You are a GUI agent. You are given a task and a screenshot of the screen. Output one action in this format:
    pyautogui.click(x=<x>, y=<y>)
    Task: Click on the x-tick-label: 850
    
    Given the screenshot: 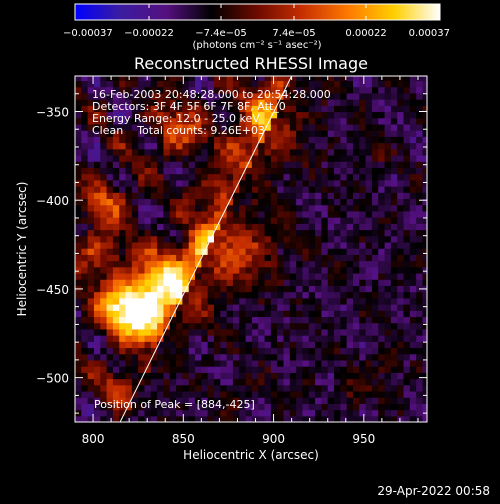 What is the action you would take?
    pyautogui.click(x=183, y=439)
    